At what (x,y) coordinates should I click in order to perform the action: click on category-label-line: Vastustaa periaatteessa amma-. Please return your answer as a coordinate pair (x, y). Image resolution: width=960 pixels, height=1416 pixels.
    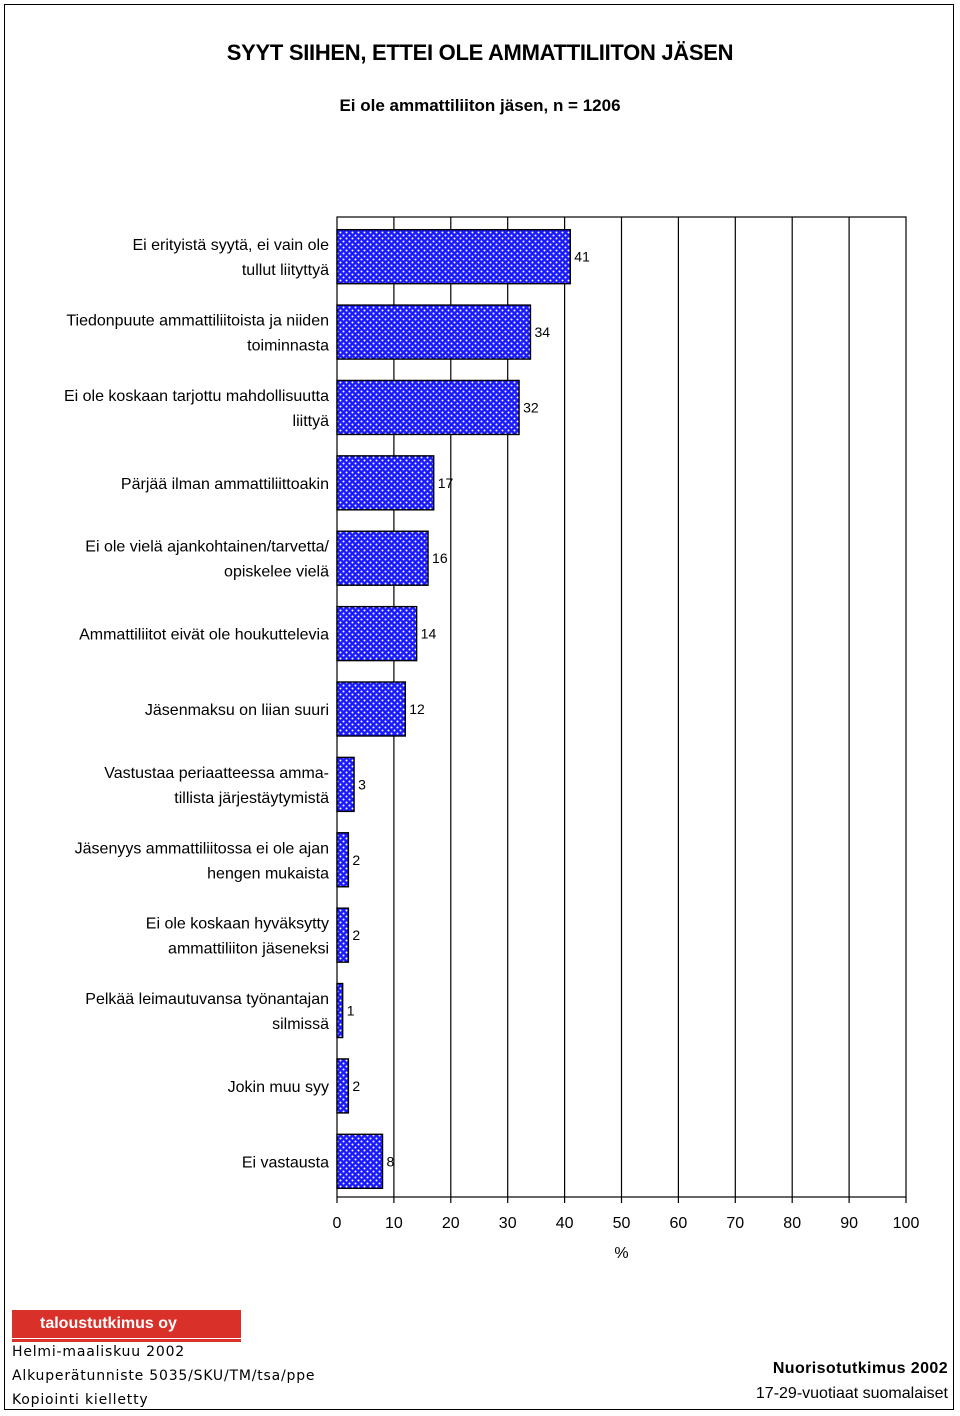
    Looking at the image, I should click on (216, 773).